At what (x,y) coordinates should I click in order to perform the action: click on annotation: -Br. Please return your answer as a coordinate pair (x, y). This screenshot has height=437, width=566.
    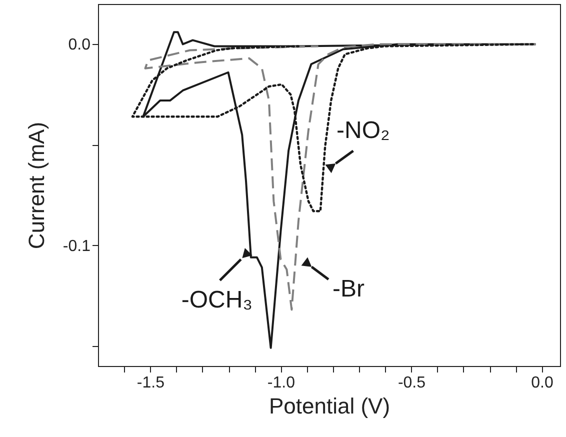
    Looking at the image, I should click on (348, 288).